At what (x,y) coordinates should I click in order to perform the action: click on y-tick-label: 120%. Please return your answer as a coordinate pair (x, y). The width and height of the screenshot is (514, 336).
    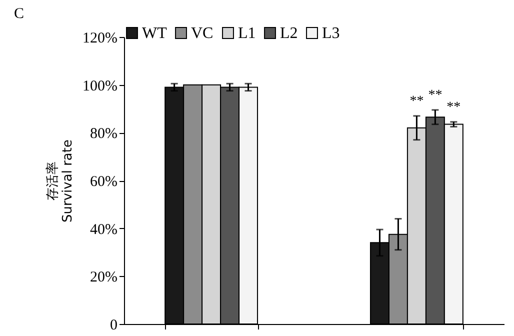
    Looking at the image, I should click on (100, 38).